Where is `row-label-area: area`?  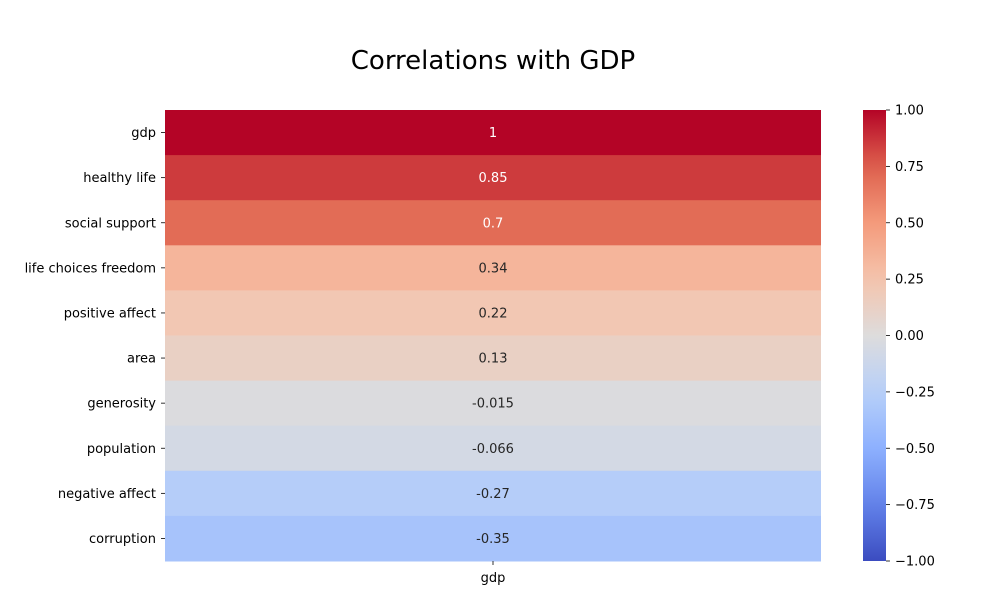
row-label-area: area is located at coordinates (141, 359).